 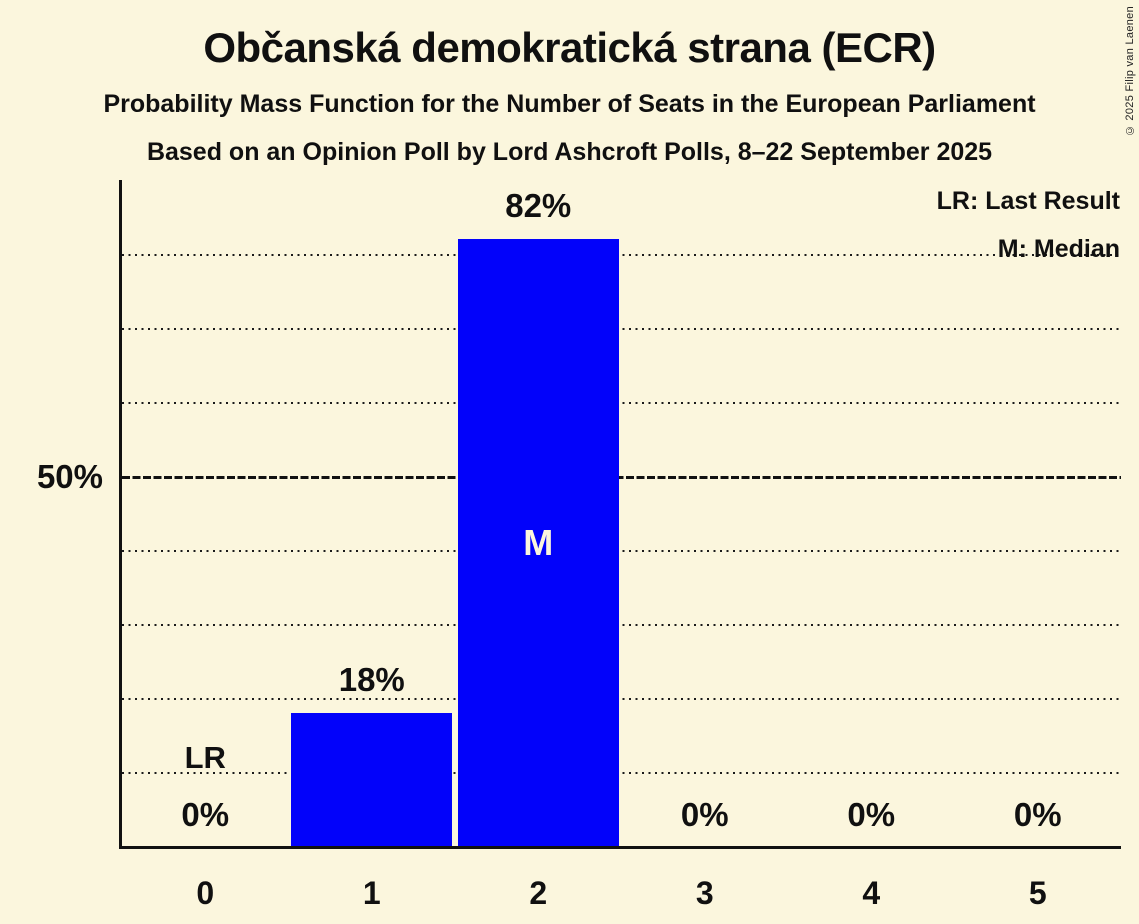 I want to click on y-axis-50pct-label: 50%, so click(x=69, y=476).